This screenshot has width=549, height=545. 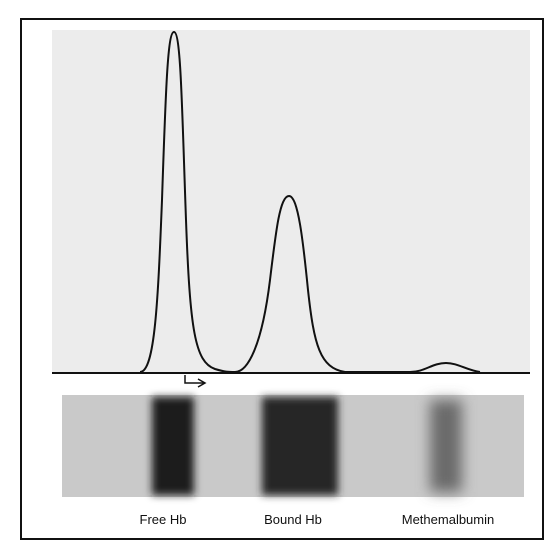 What do you see at coordinates (300, 446) in the screenshot?
I see `bound-hb-band` at bounding box center [300, 446].